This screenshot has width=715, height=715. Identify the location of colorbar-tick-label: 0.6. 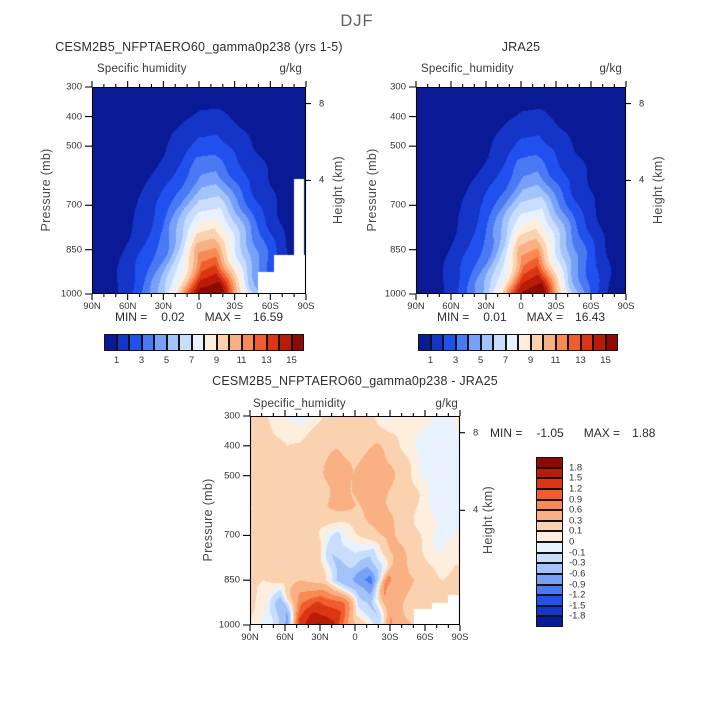
(576, 510).